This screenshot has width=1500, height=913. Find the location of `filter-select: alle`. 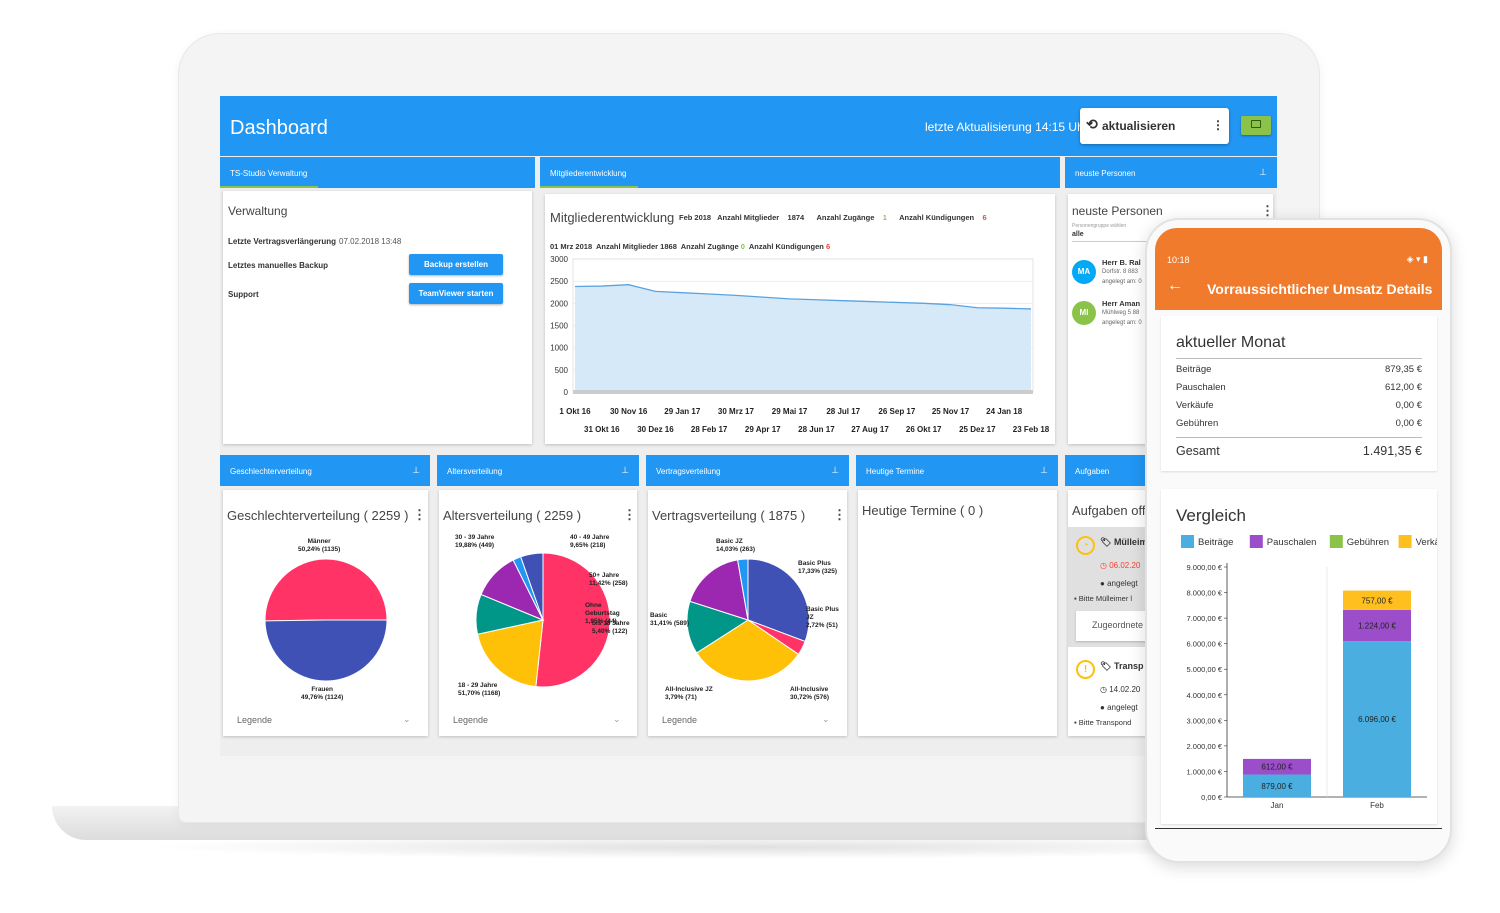

filter-select: alle is located at coordinates (1078, 234).